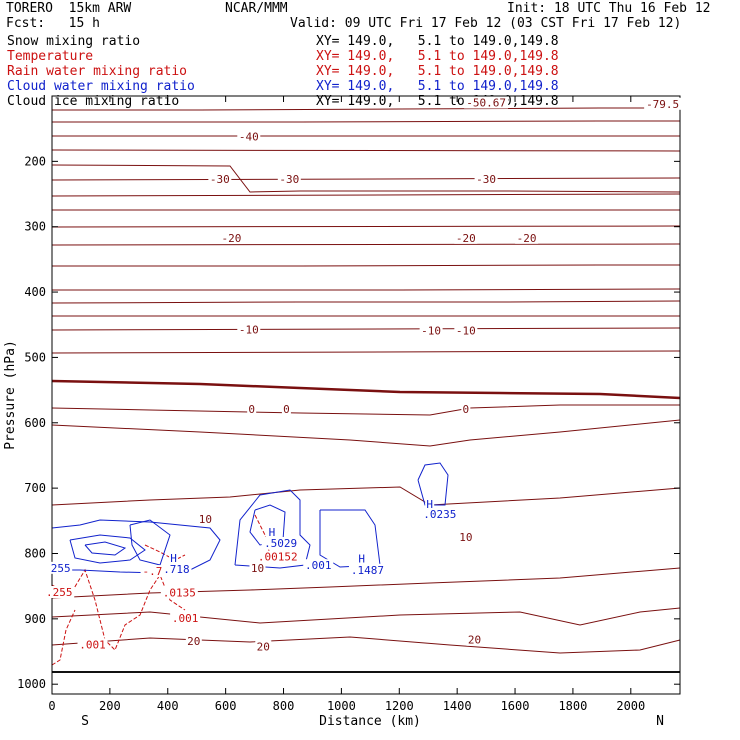 The image size is (740, 740). I want to click on x-tick-label: 1000, so click(341, 706).